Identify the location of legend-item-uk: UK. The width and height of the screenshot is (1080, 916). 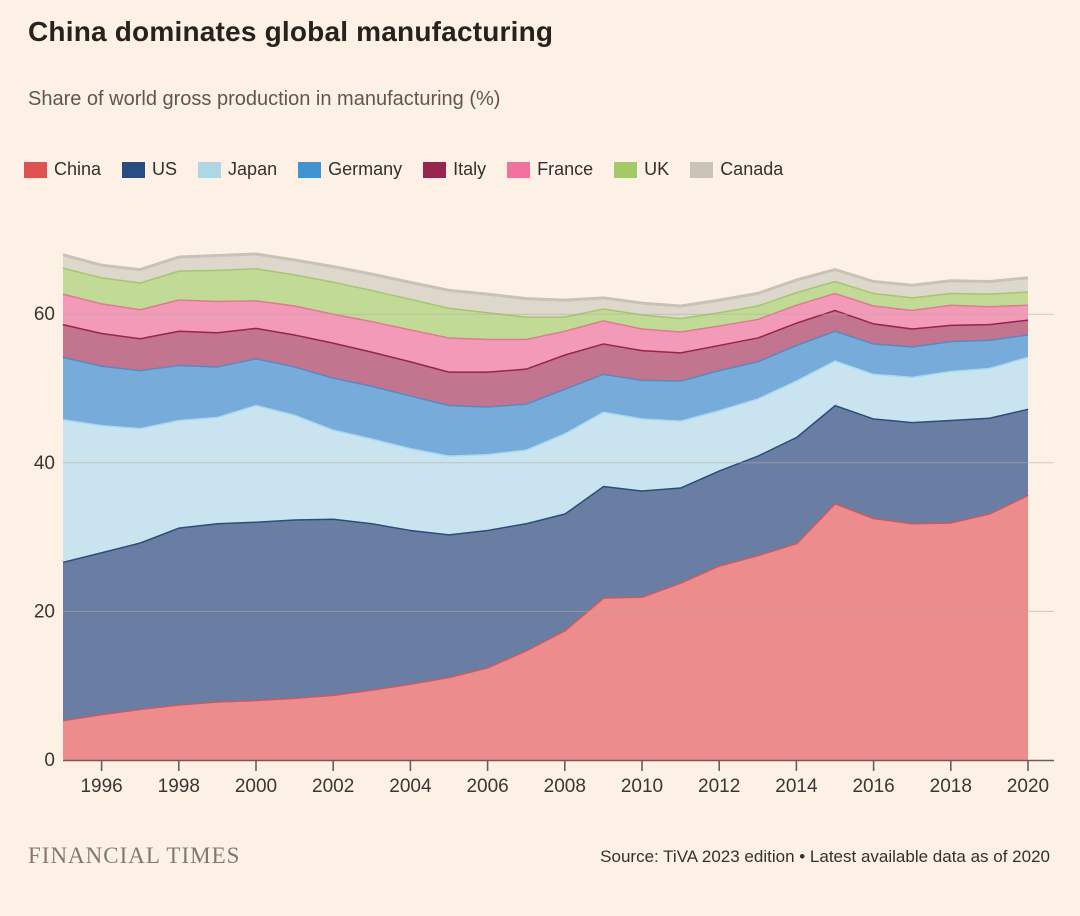
(641, 169).